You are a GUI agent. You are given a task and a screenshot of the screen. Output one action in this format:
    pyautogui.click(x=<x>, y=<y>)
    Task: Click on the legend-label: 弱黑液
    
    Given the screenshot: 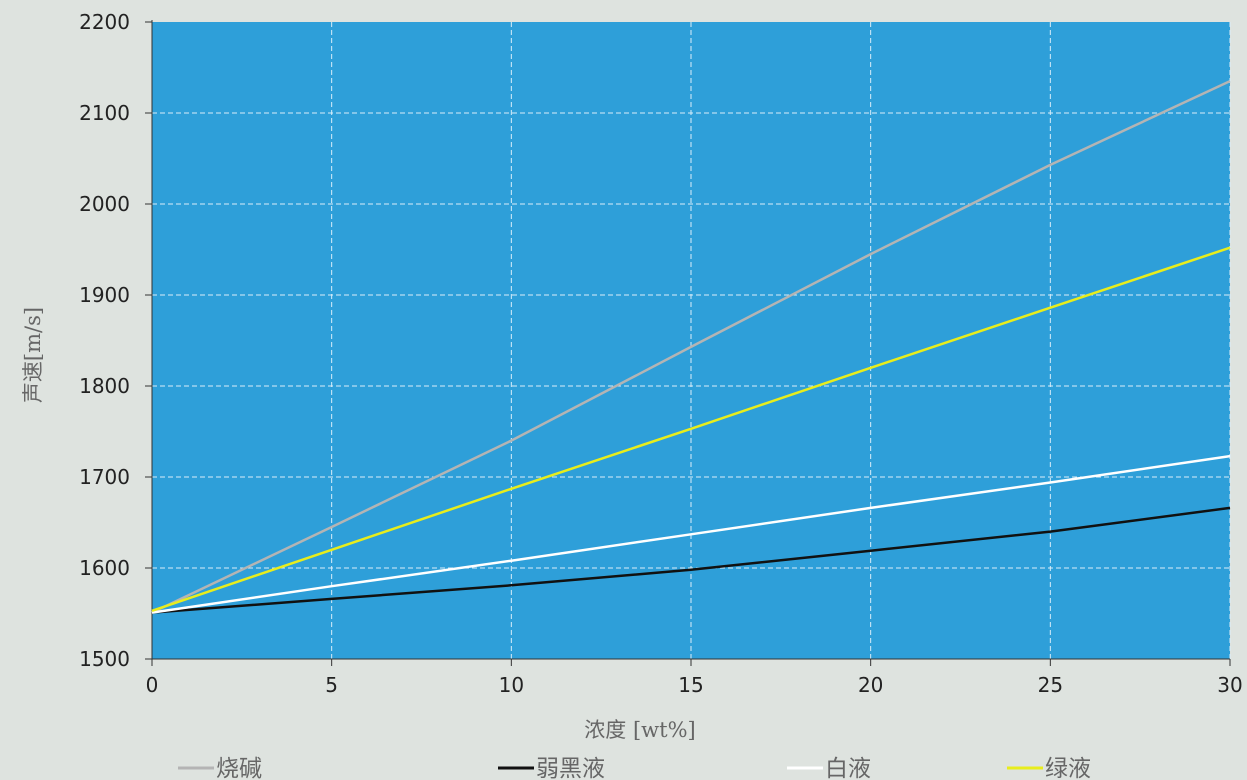 What is the action you would take?
    pyautogui.click(x=570, y=768)
    